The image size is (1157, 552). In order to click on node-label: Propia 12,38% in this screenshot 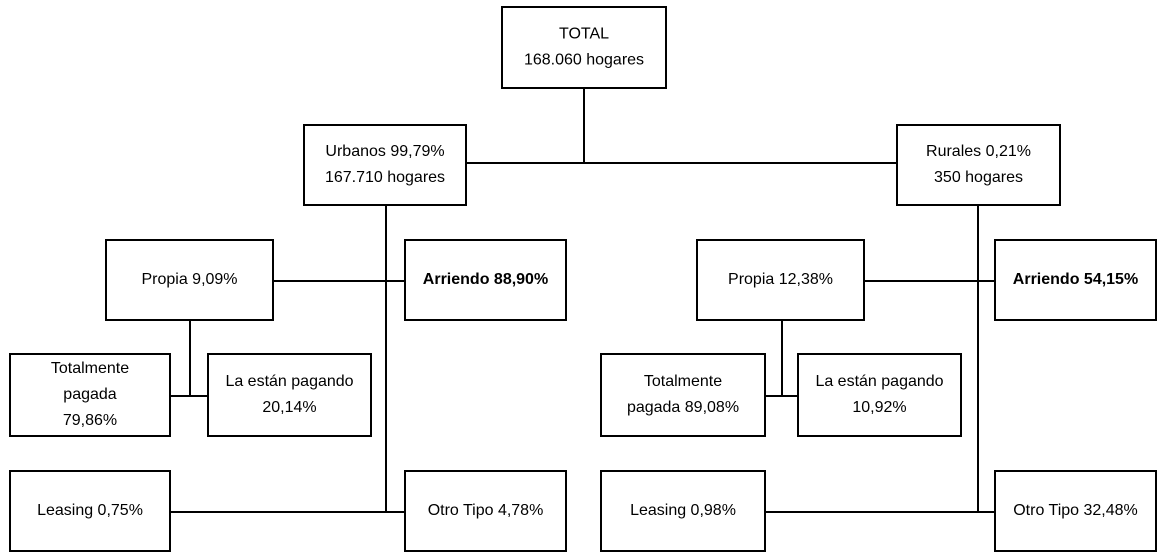, I will do `click(780, 279)`.